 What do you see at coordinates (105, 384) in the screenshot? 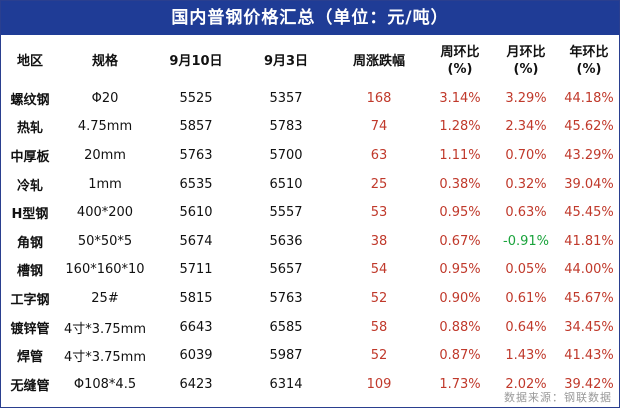
I see `cell-spec: Φ108*4.5` at bounding box center [105, 384].